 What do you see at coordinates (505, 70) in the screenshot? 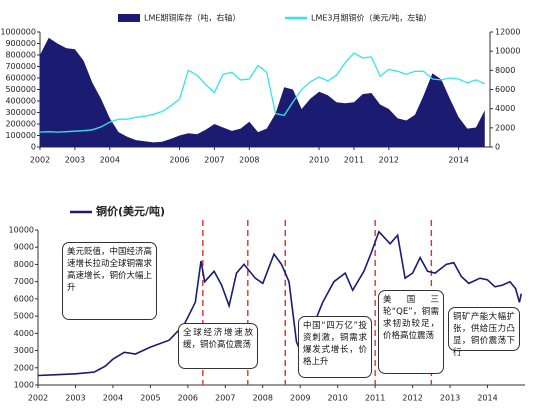
I see `y2-tick-label: 8000` at bounding box center [505, 70].